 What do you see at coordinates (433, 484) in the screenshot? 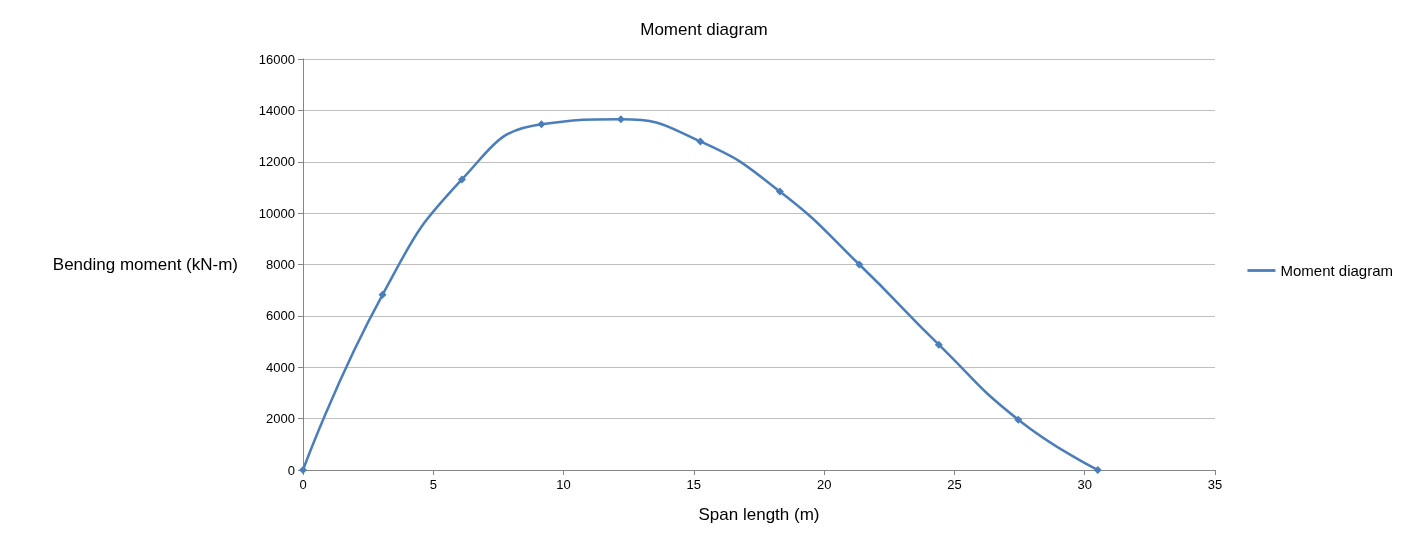
I see `x-tick-label: 5` at bounding box center [433, 484].